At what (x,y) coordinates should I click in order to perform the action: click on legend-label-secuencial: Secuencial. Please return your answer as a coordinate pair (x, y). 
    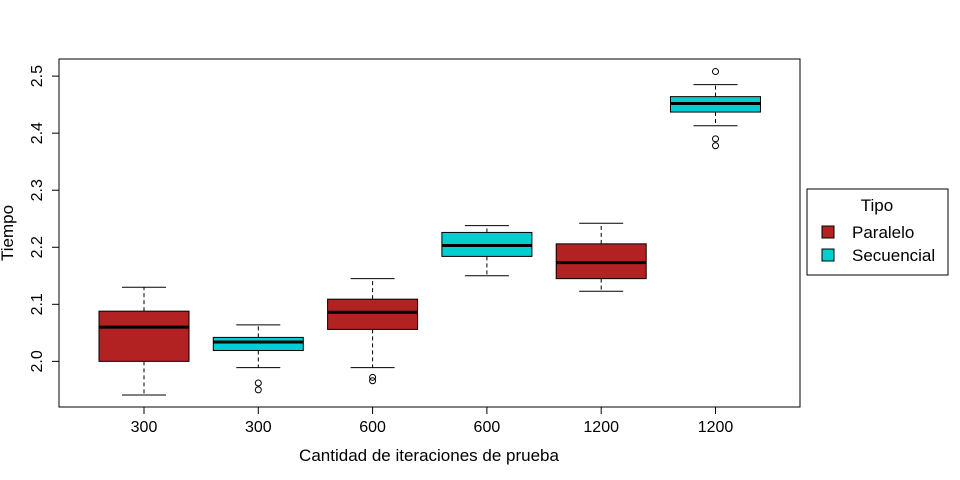
    Looking at the image, I should click on (893, 255).